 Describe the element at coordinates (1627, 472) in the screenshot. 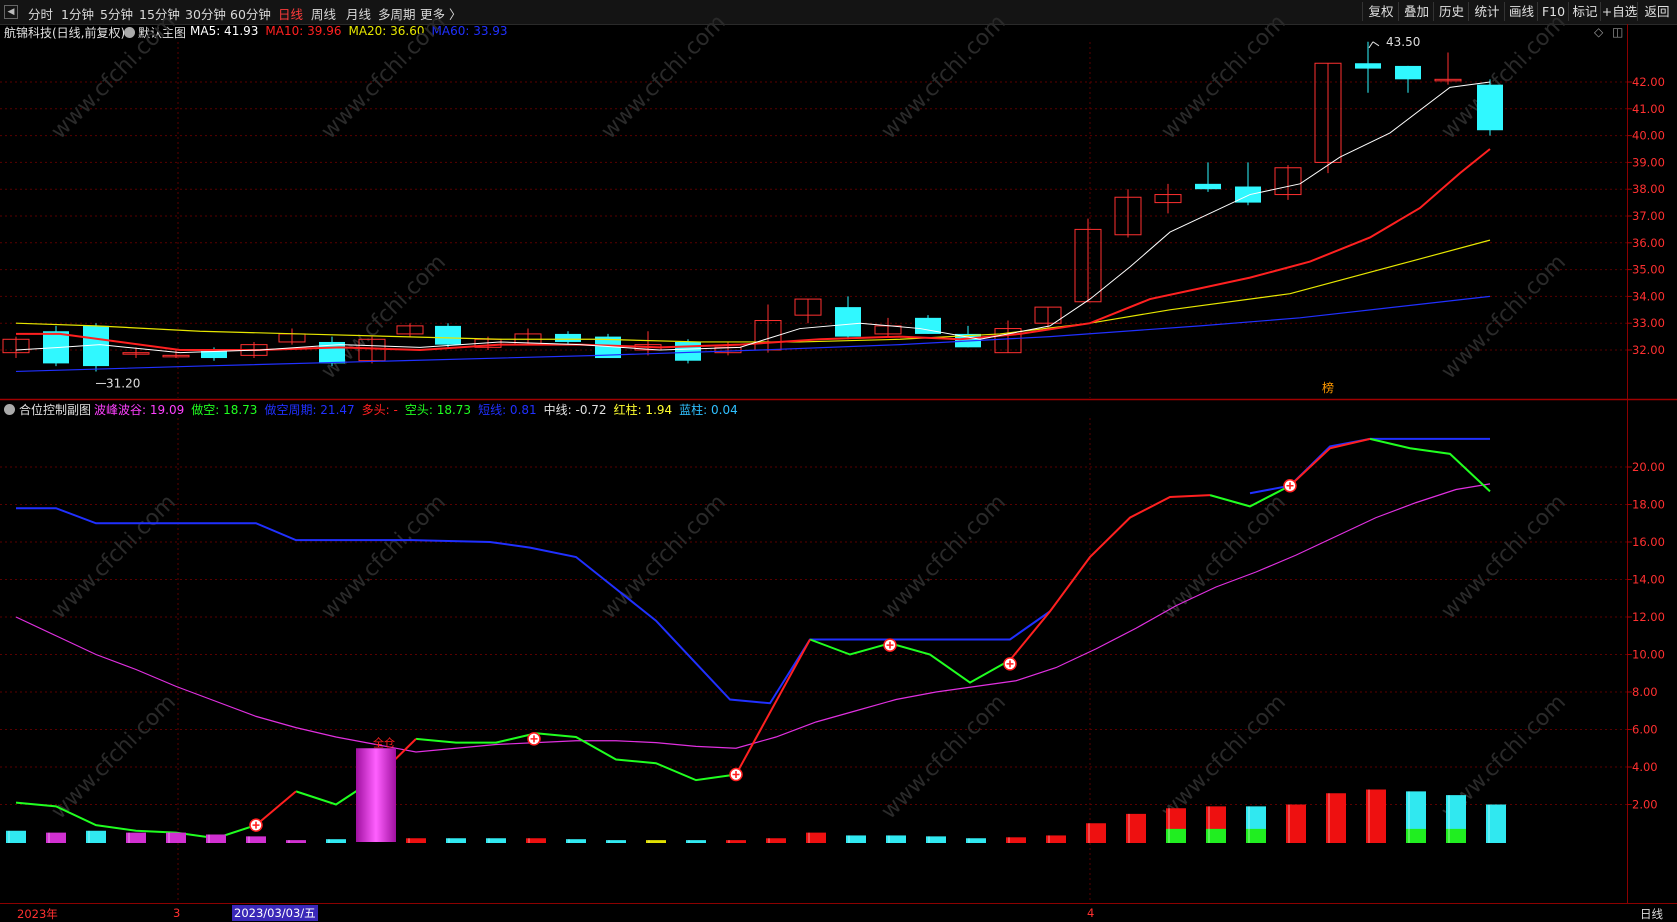

I see `price-axis-divider` at that location.